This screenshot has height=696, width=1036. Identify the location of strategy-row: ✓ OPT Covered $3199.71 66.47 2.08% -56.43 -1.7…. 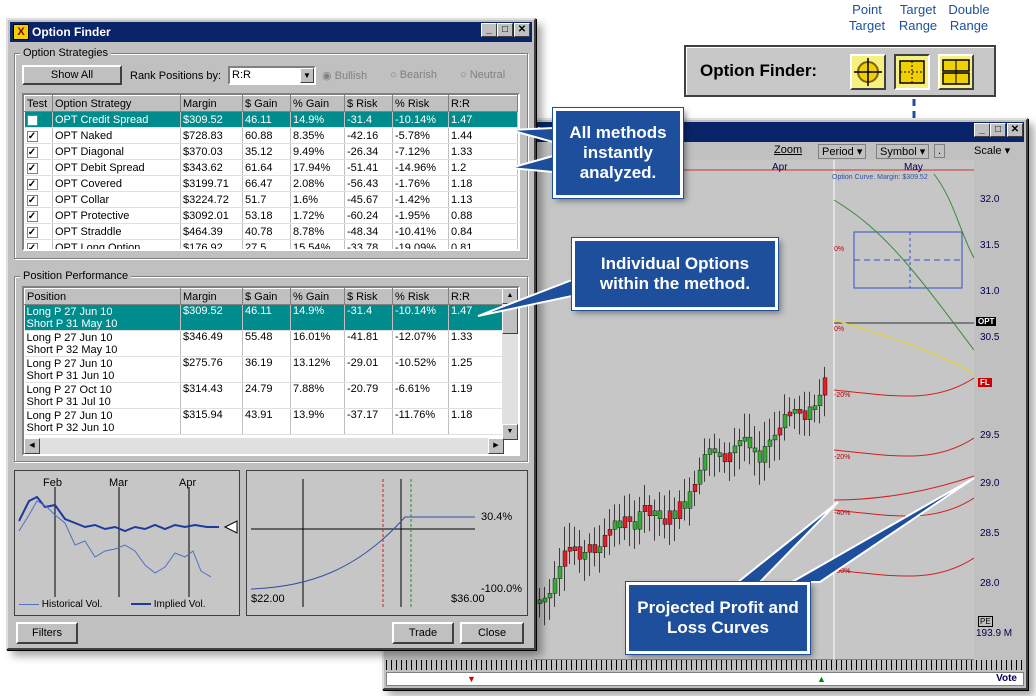
(271, 183).